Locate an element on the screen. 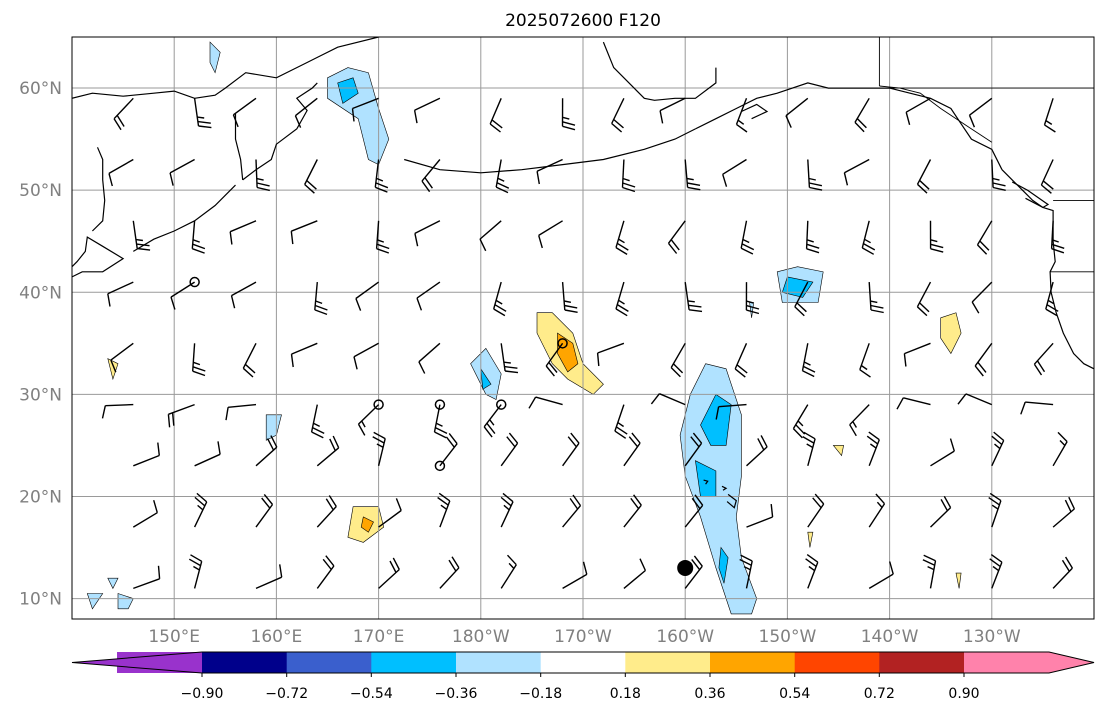  colorbar-tick-label: 0.54 is located at coordinates (794, 694).